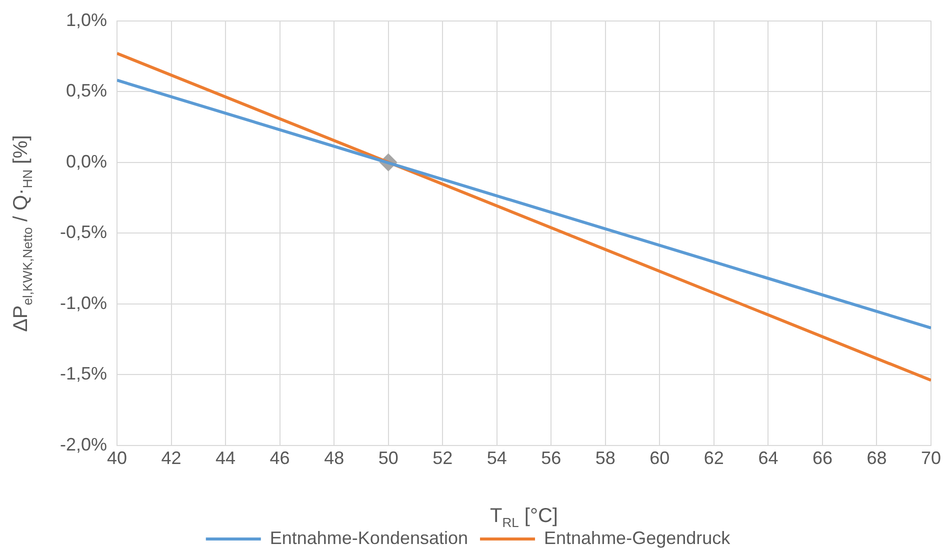 This screenshot has width=947, height=558. What do you see at coordinates (280, 458) in the screenshot?
I see `x-tick-label: 46` at bounding box center [280, 458].